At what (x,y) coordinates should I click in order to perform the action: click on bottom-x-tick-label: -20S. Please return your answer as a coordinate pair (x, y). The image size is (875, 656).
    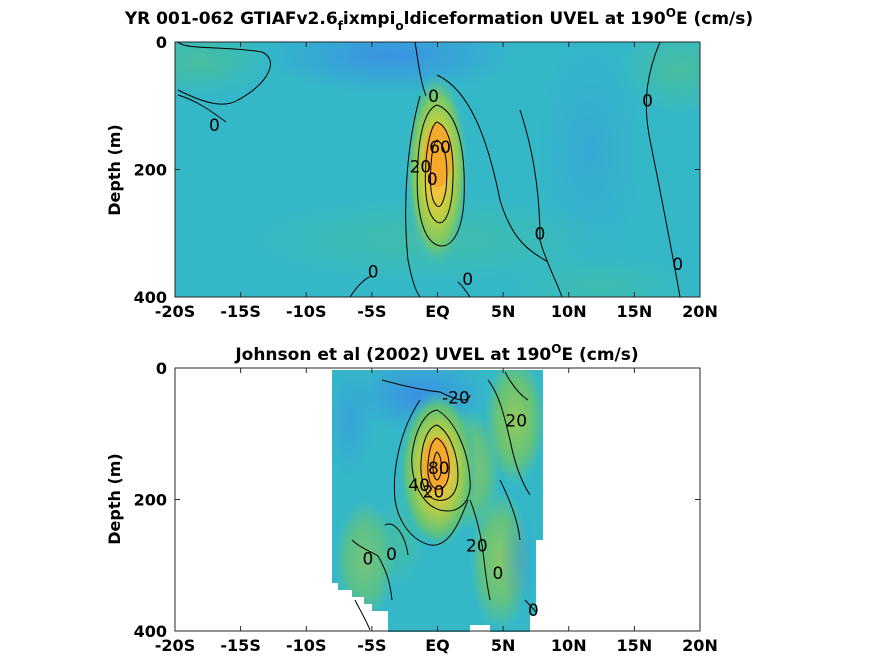
    Looking at the image, I should click on (175, 645).